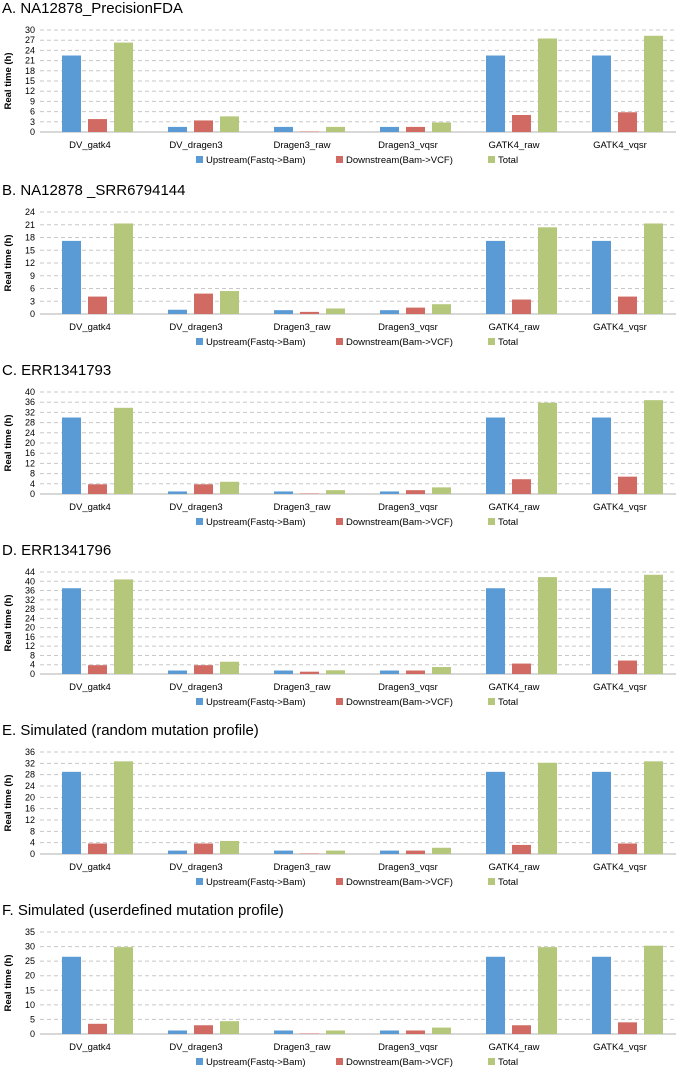 This screenshot has height=1080, width=685. Describe the element at coordinates (441, 670) in the screenshot. I see `bar-total-dragen3_vqsr` at that location.